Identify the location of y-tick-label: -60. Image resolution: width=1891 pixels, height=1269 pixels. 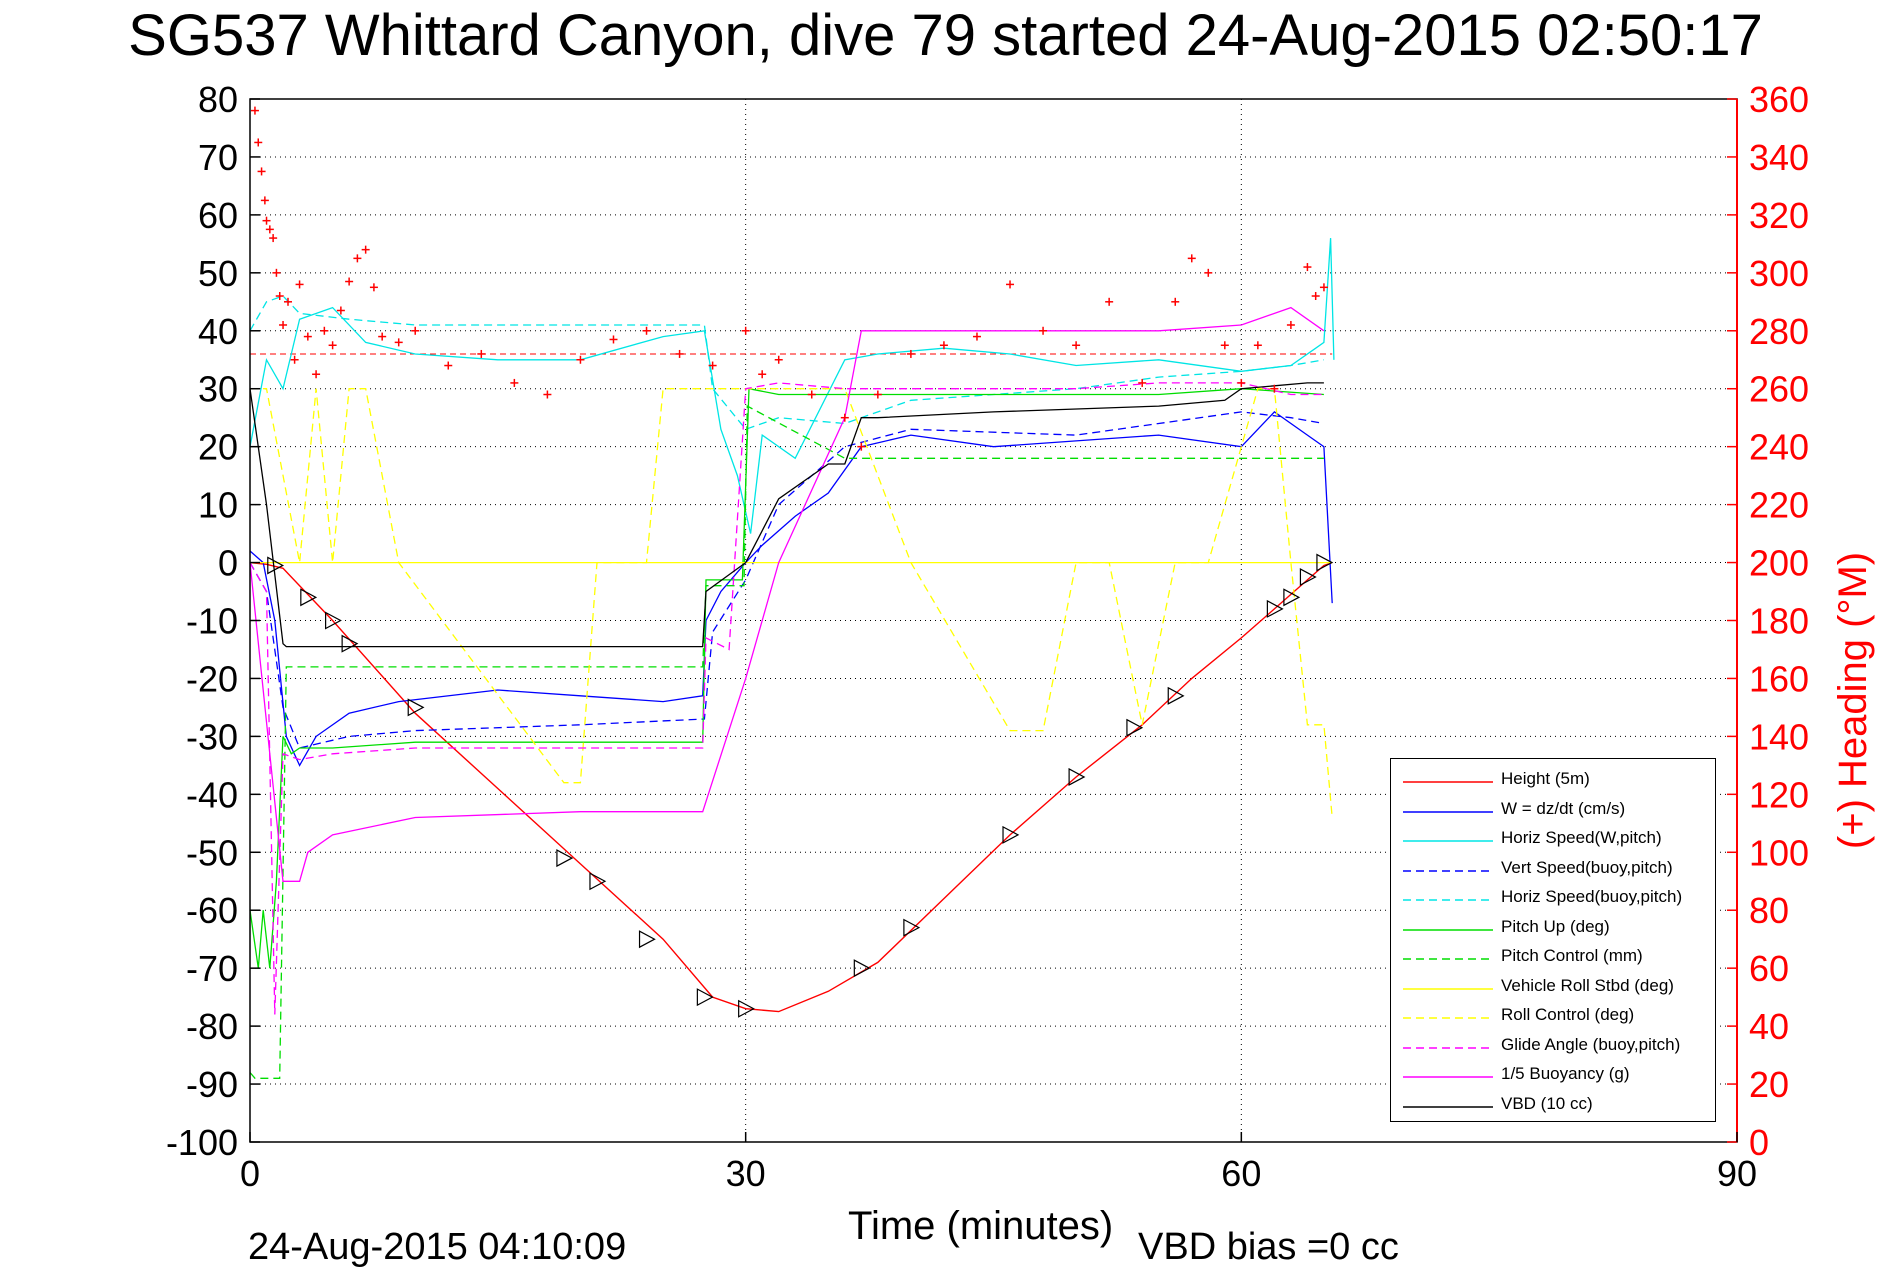
(212, 910).